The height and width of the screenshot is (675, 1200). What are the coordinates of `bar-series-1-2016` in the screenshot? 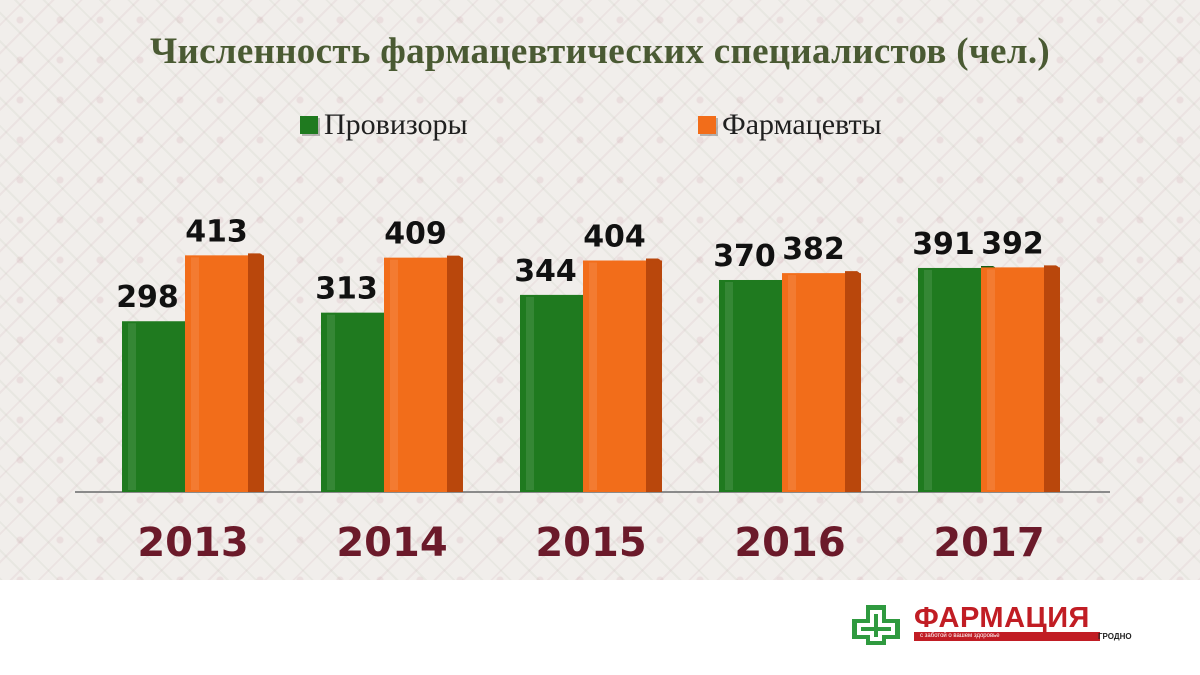 It's located at (750, 385).